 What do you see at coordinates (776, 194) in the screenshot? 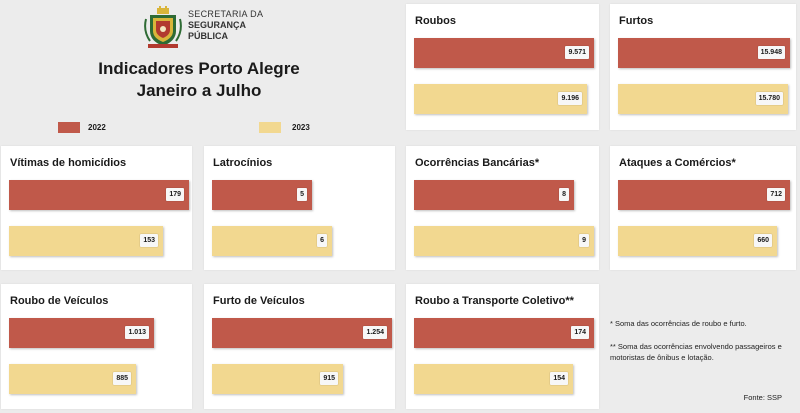
I see `bar-value-label: 712` at bounding box center [776, 194].